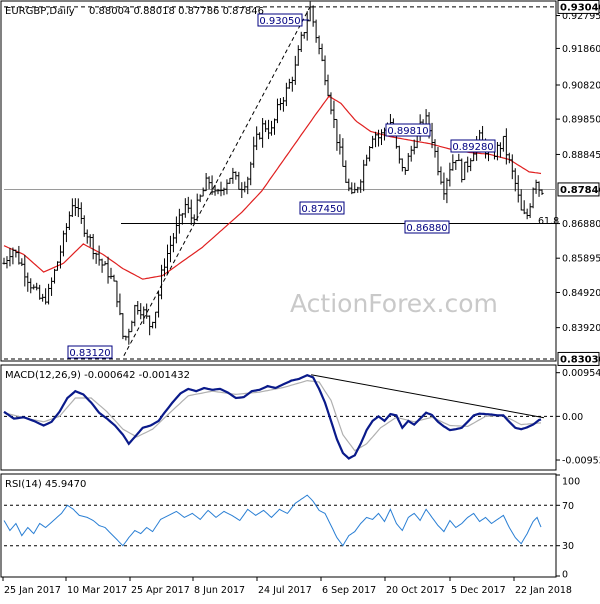  I want to click on price-callout: 0.87450, so click(322, 208).